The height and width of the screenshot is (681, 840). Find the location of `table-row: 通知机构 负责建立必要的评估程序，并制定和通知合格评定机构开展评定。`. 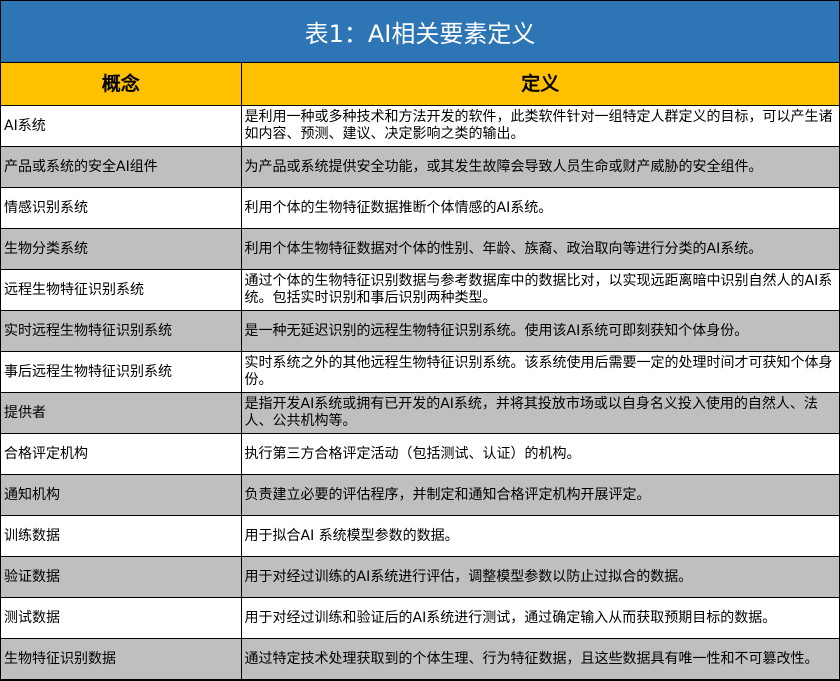

table-row: 通知机构 负责建立必要的评估程序，并制定和通知合格评定机构开展评定。 is located at coordinates (420, 495).